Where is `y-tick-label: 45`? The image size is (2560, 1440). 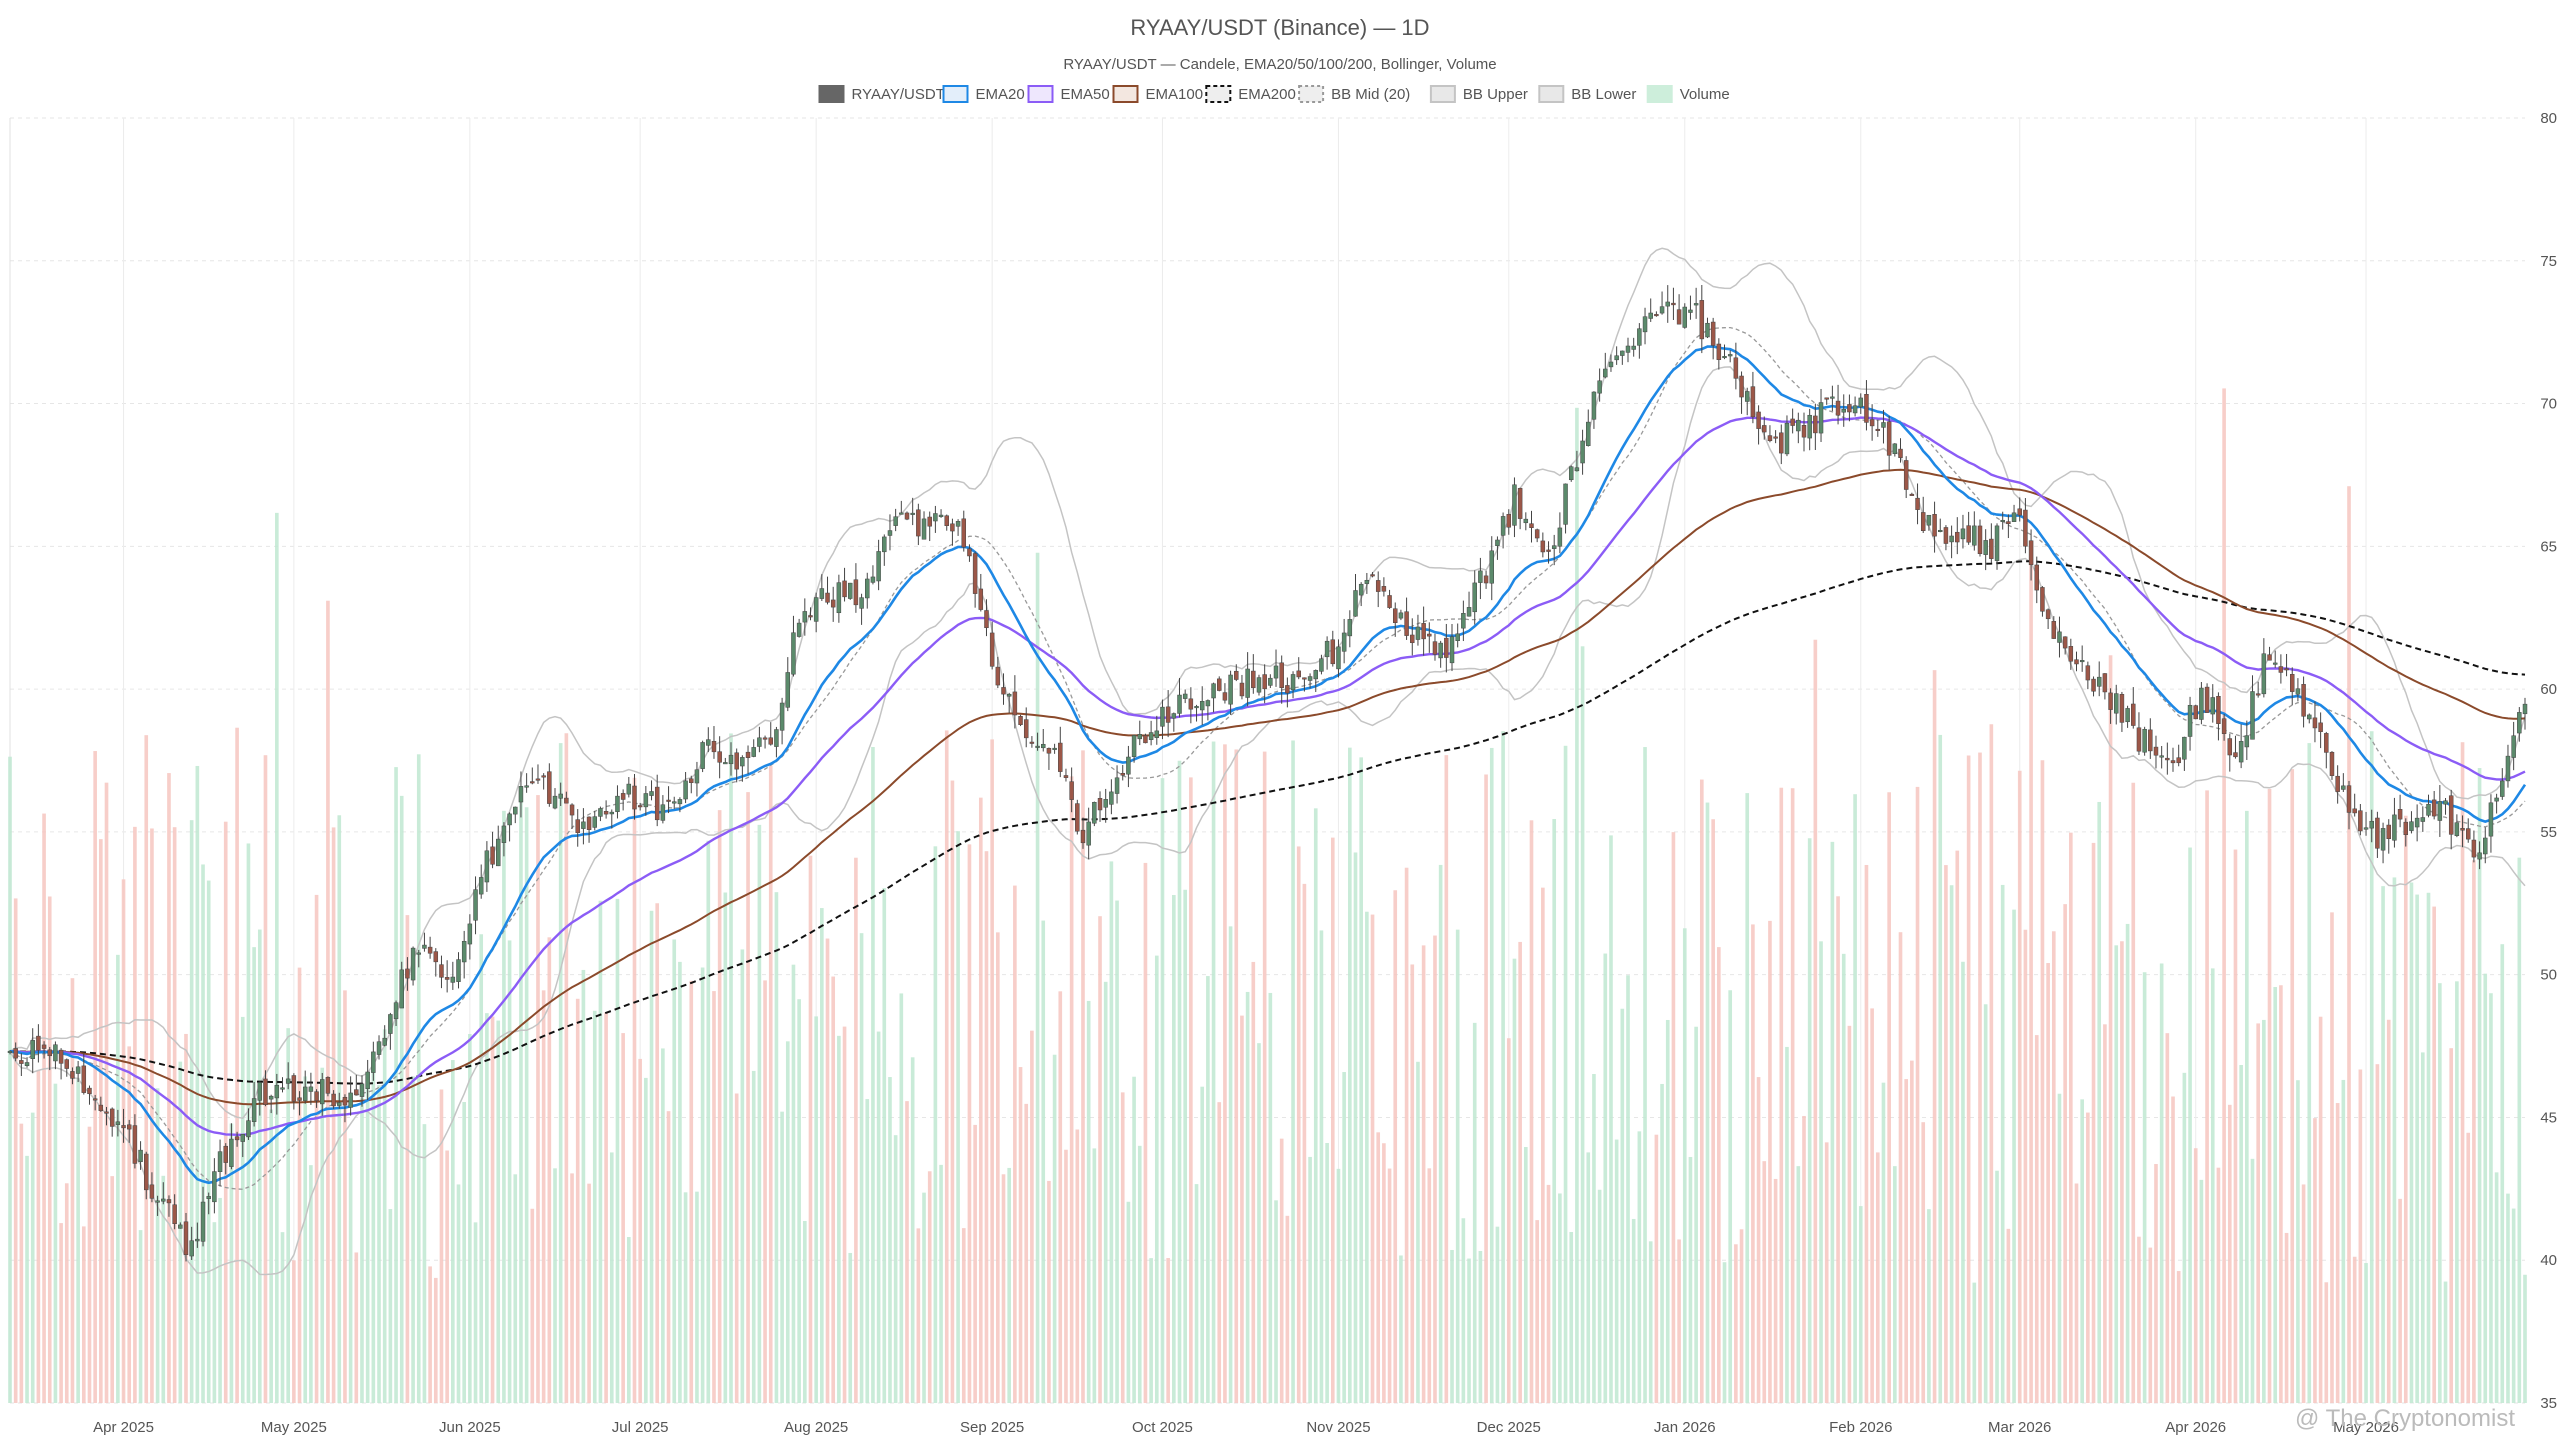
y-tick-label: 45 is located at coordinates (2548, 1117).